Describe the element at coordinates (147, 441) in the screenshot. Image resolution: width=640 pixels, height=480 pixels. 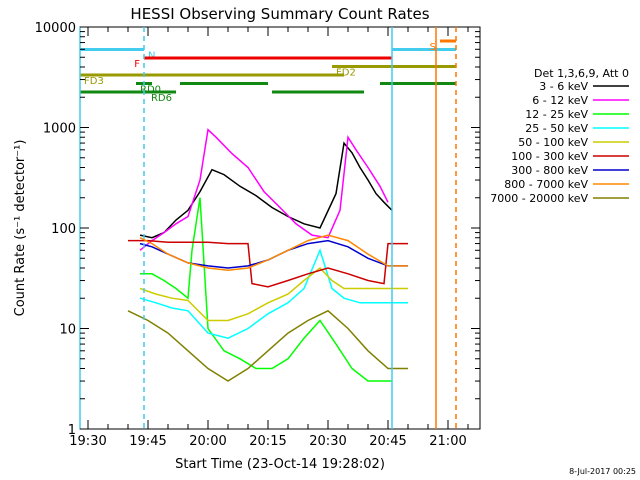
I see `x-tick-label: 19:45` at that location.